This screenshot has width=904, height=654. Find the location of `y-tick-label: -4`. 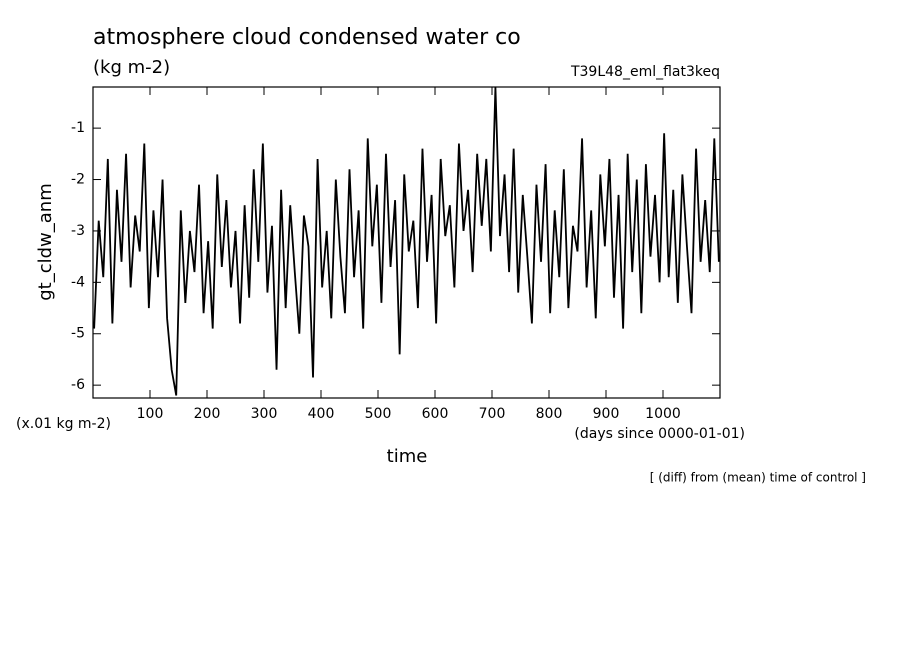

y-tick-label: -4 is located at coordinates (78, 282).